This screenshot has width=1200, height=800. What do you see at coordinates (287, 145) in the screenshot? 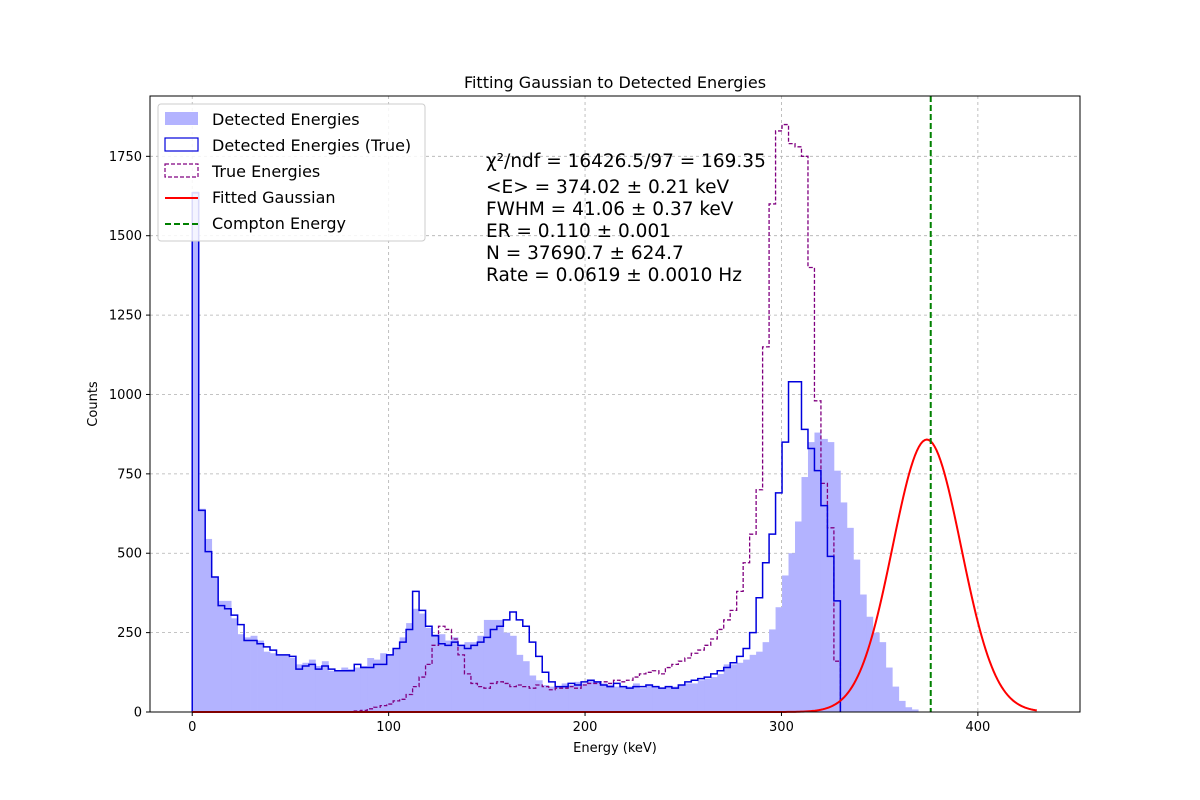
I see `legend-entry-detected-true: Detected Energies (True)` at bounding box center [287, 145].